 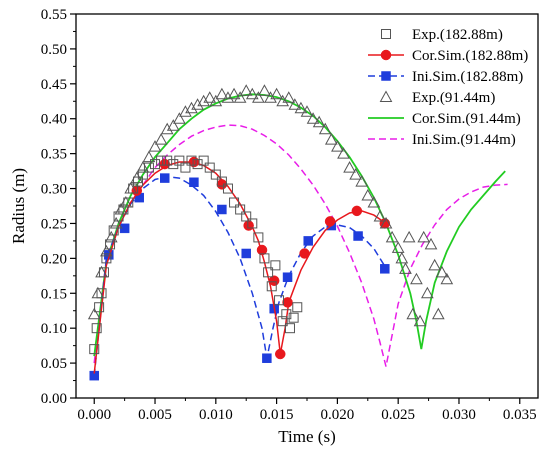 I want to click on legend-label: Ini.Sim.(91.44m), so click(x=464, y=140).